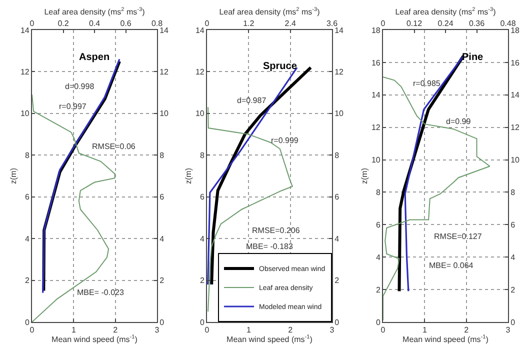  Describe the element at coordinates (73, 106) in the screenshot. I see `annotation: r=0.997` at that location.